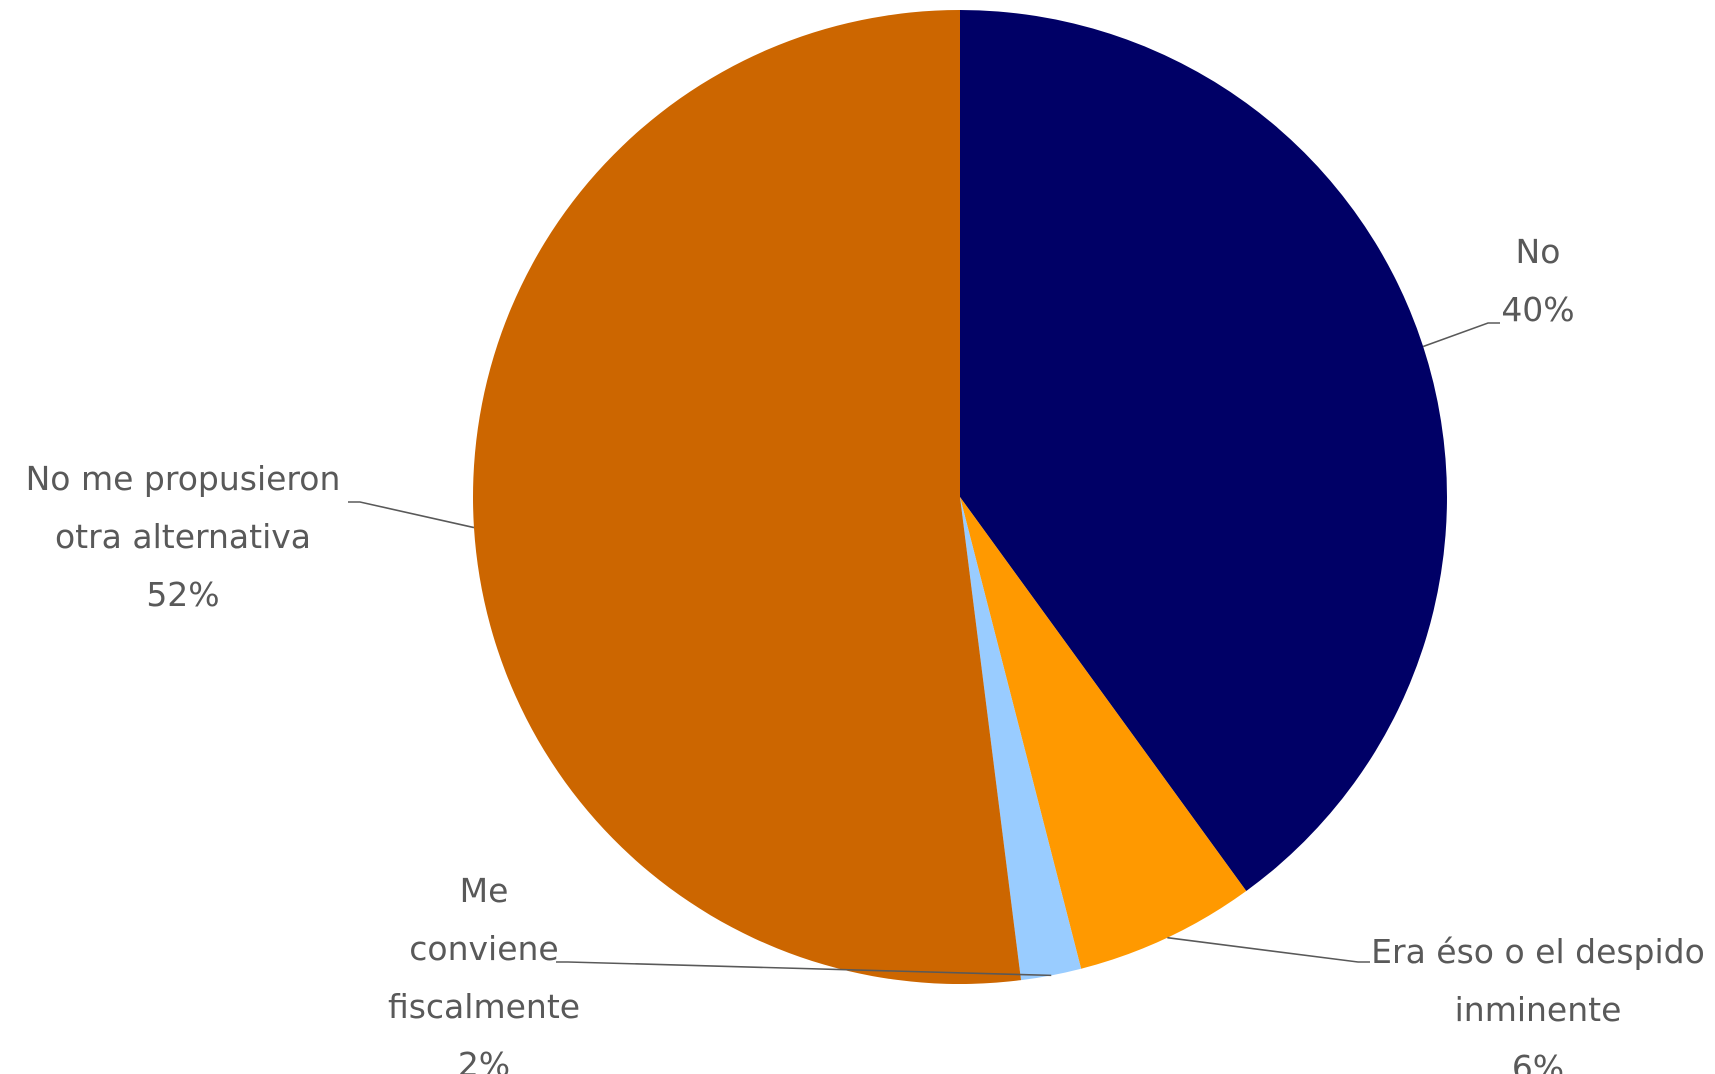  Describe the element at coordinates (483, 948) in the screenshot. I see `data-label-category: conviene` at that location.